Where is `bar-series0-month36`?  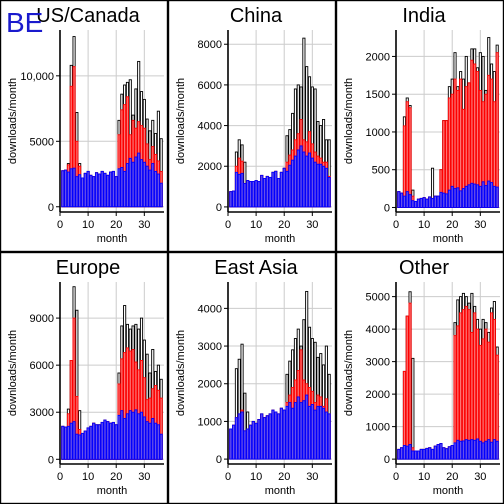
bar-series0-month36 is located at coordinates (497, 197).